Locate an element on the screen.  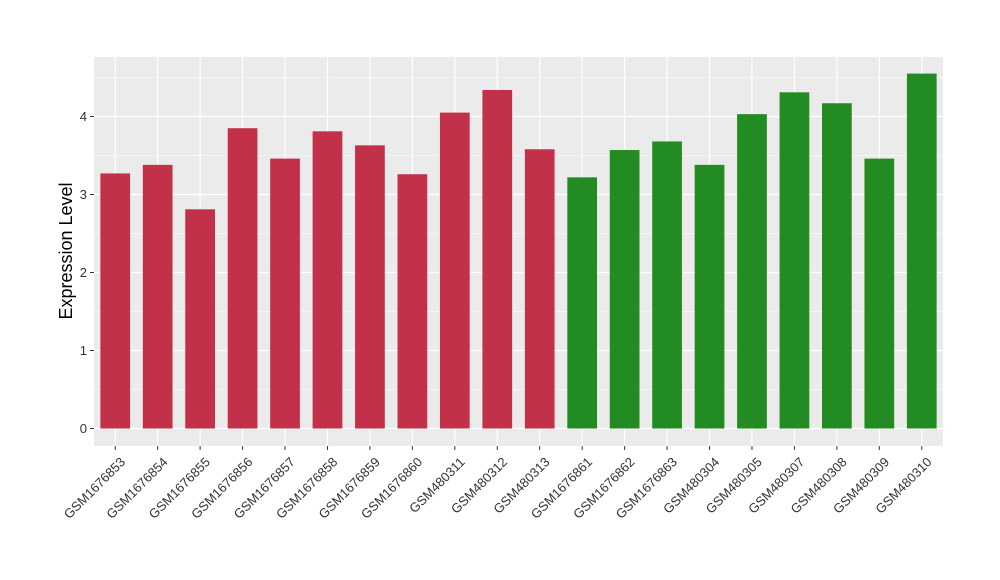
y-tick-label: 2 is located at coordinates (83, 272).